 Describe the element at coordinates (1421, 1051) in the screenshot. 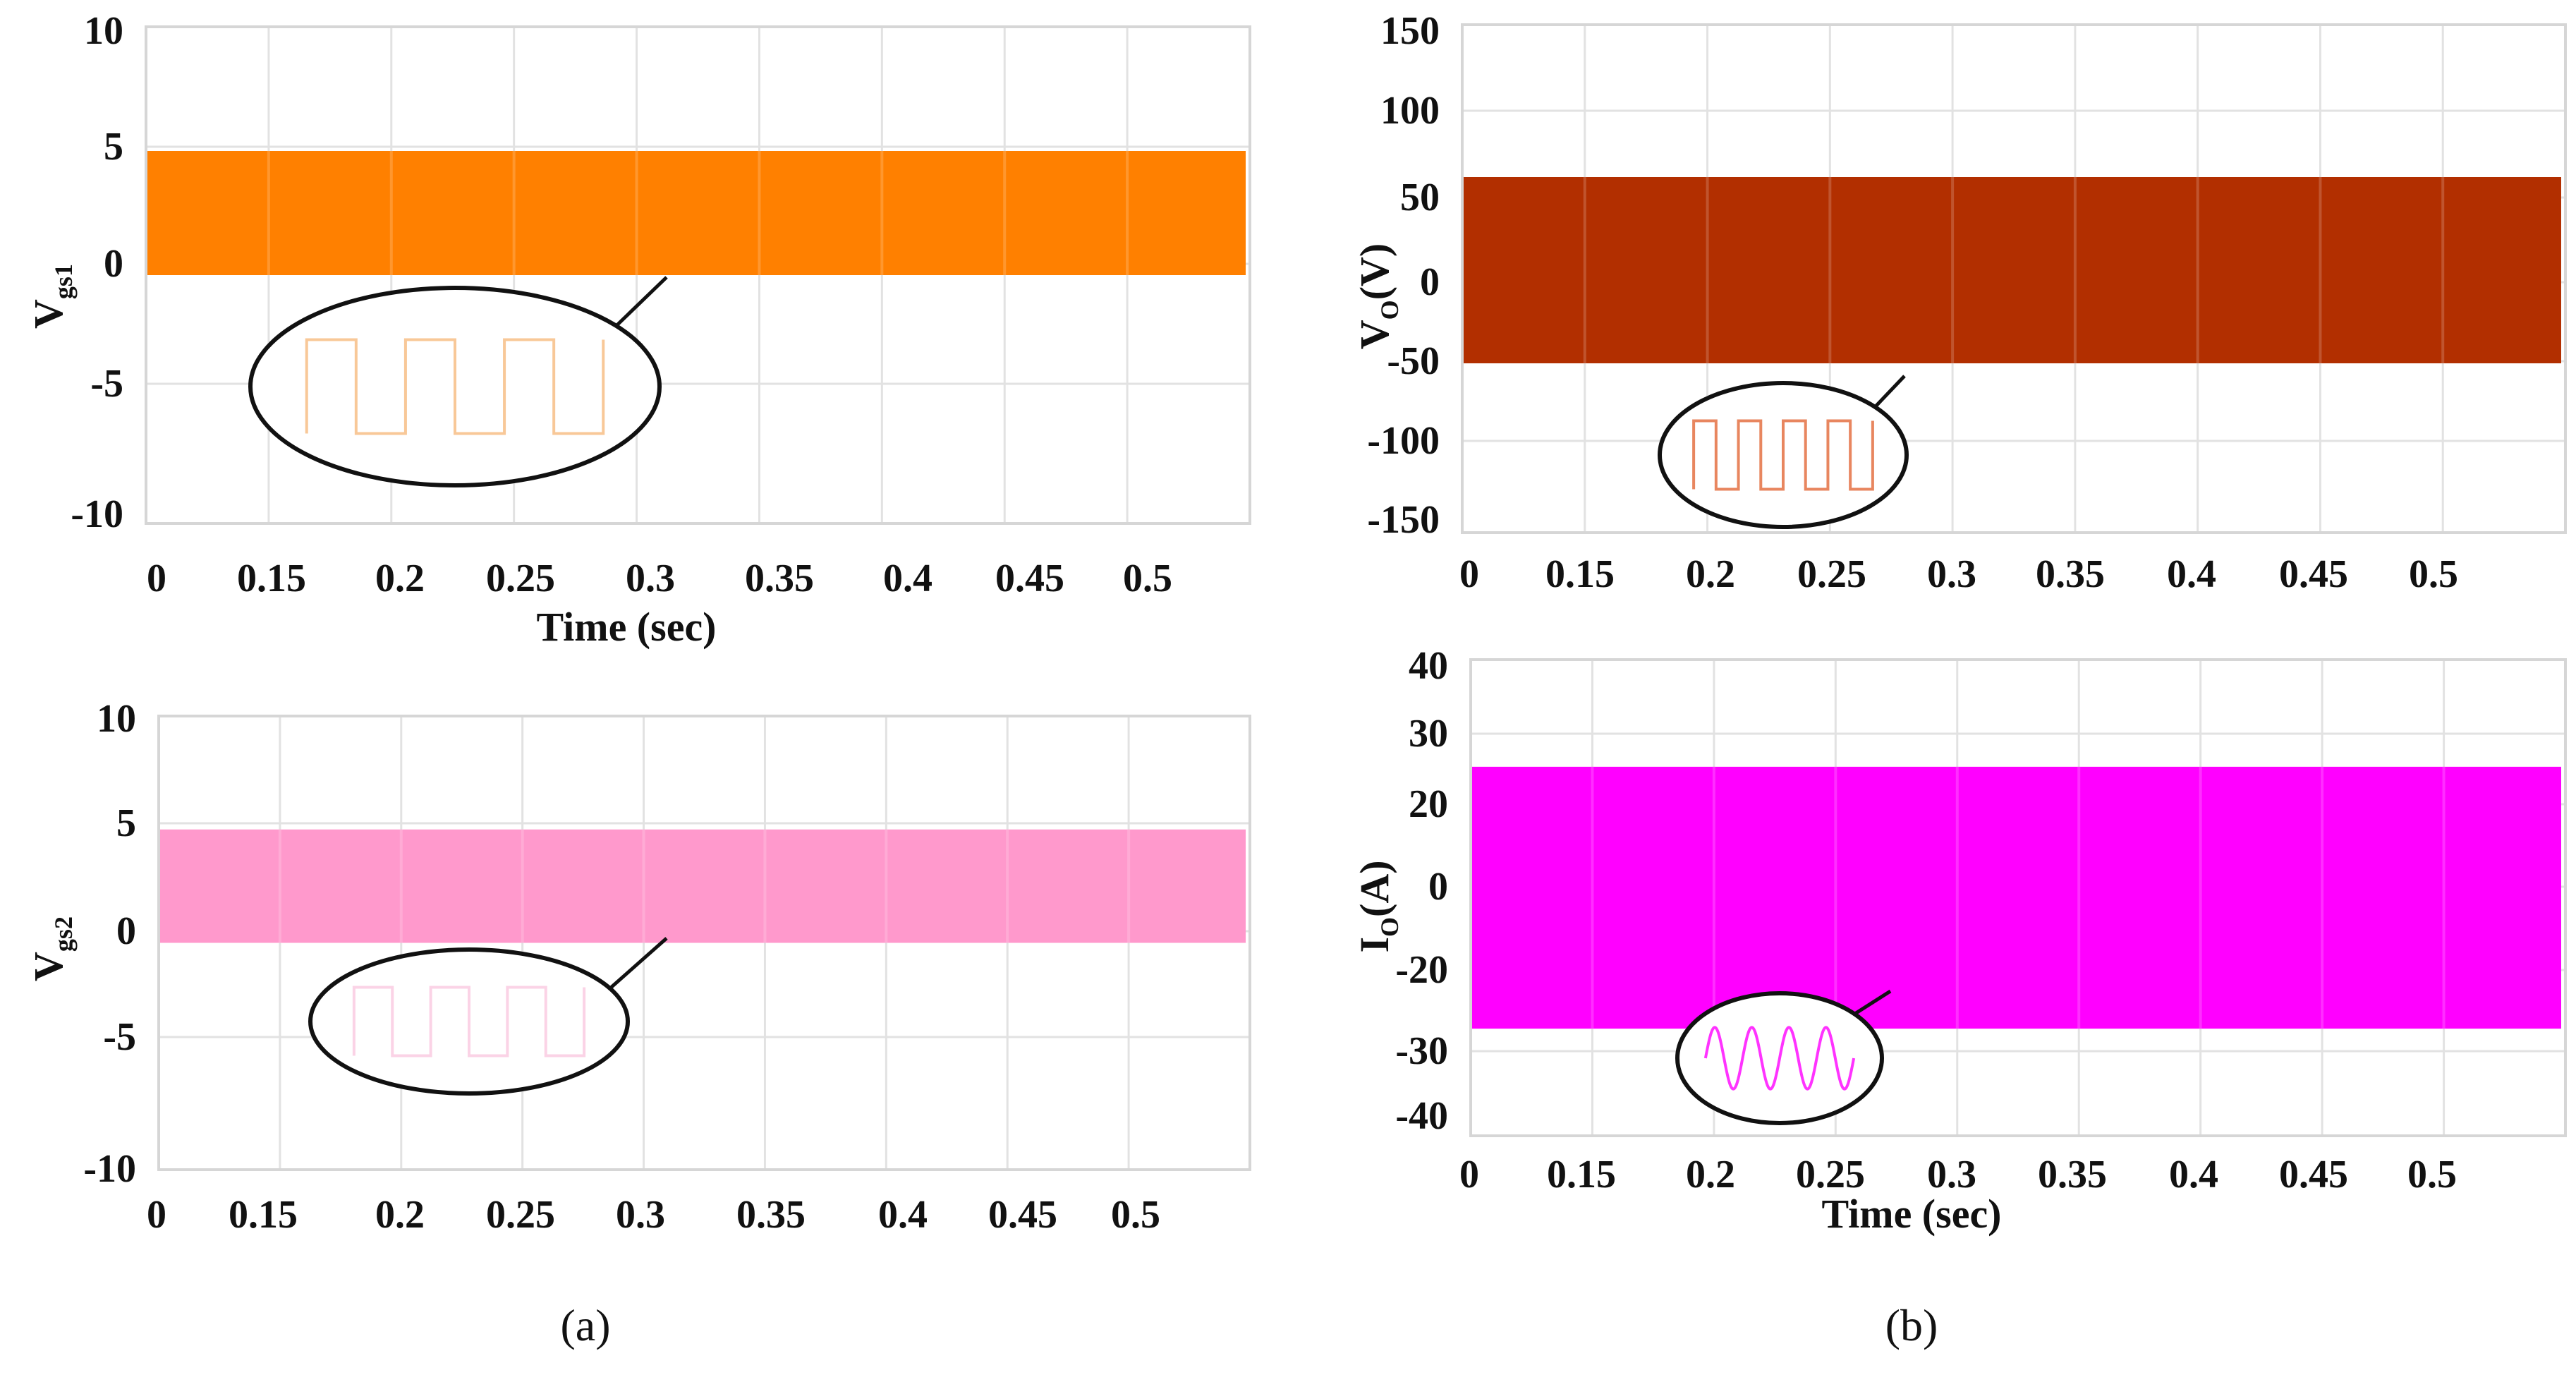

I see `y-tick-label: -30` at that location.